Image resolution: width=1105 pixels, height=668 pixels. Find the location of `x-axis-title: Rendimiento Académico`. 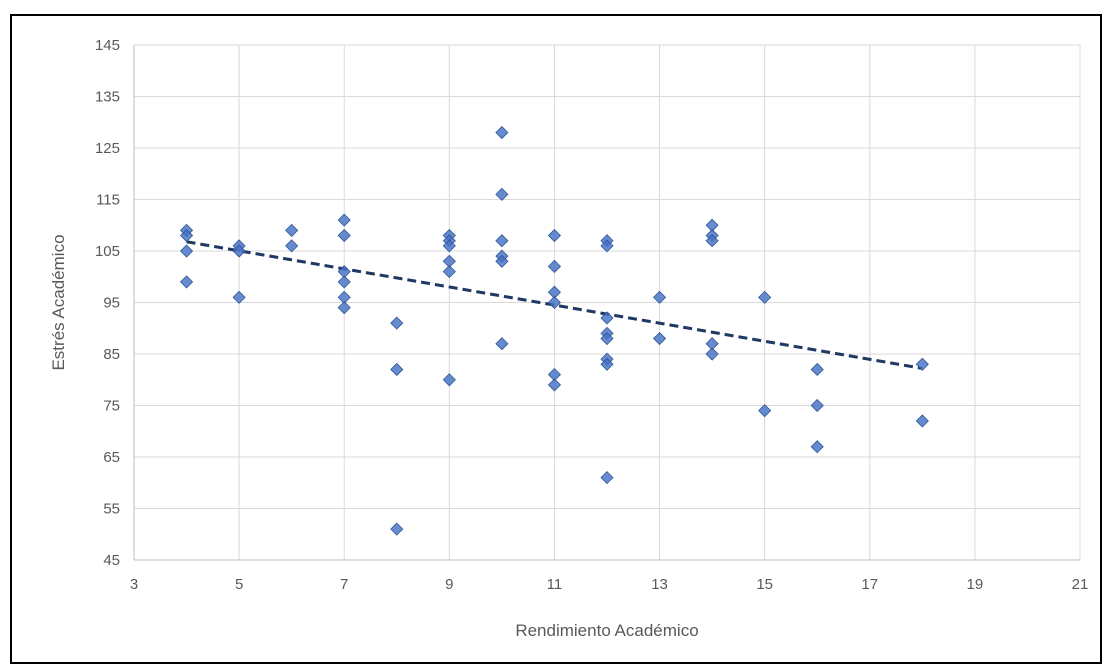

x-axis-title: Rendimiento Académico is located at coordinates (606, 630).